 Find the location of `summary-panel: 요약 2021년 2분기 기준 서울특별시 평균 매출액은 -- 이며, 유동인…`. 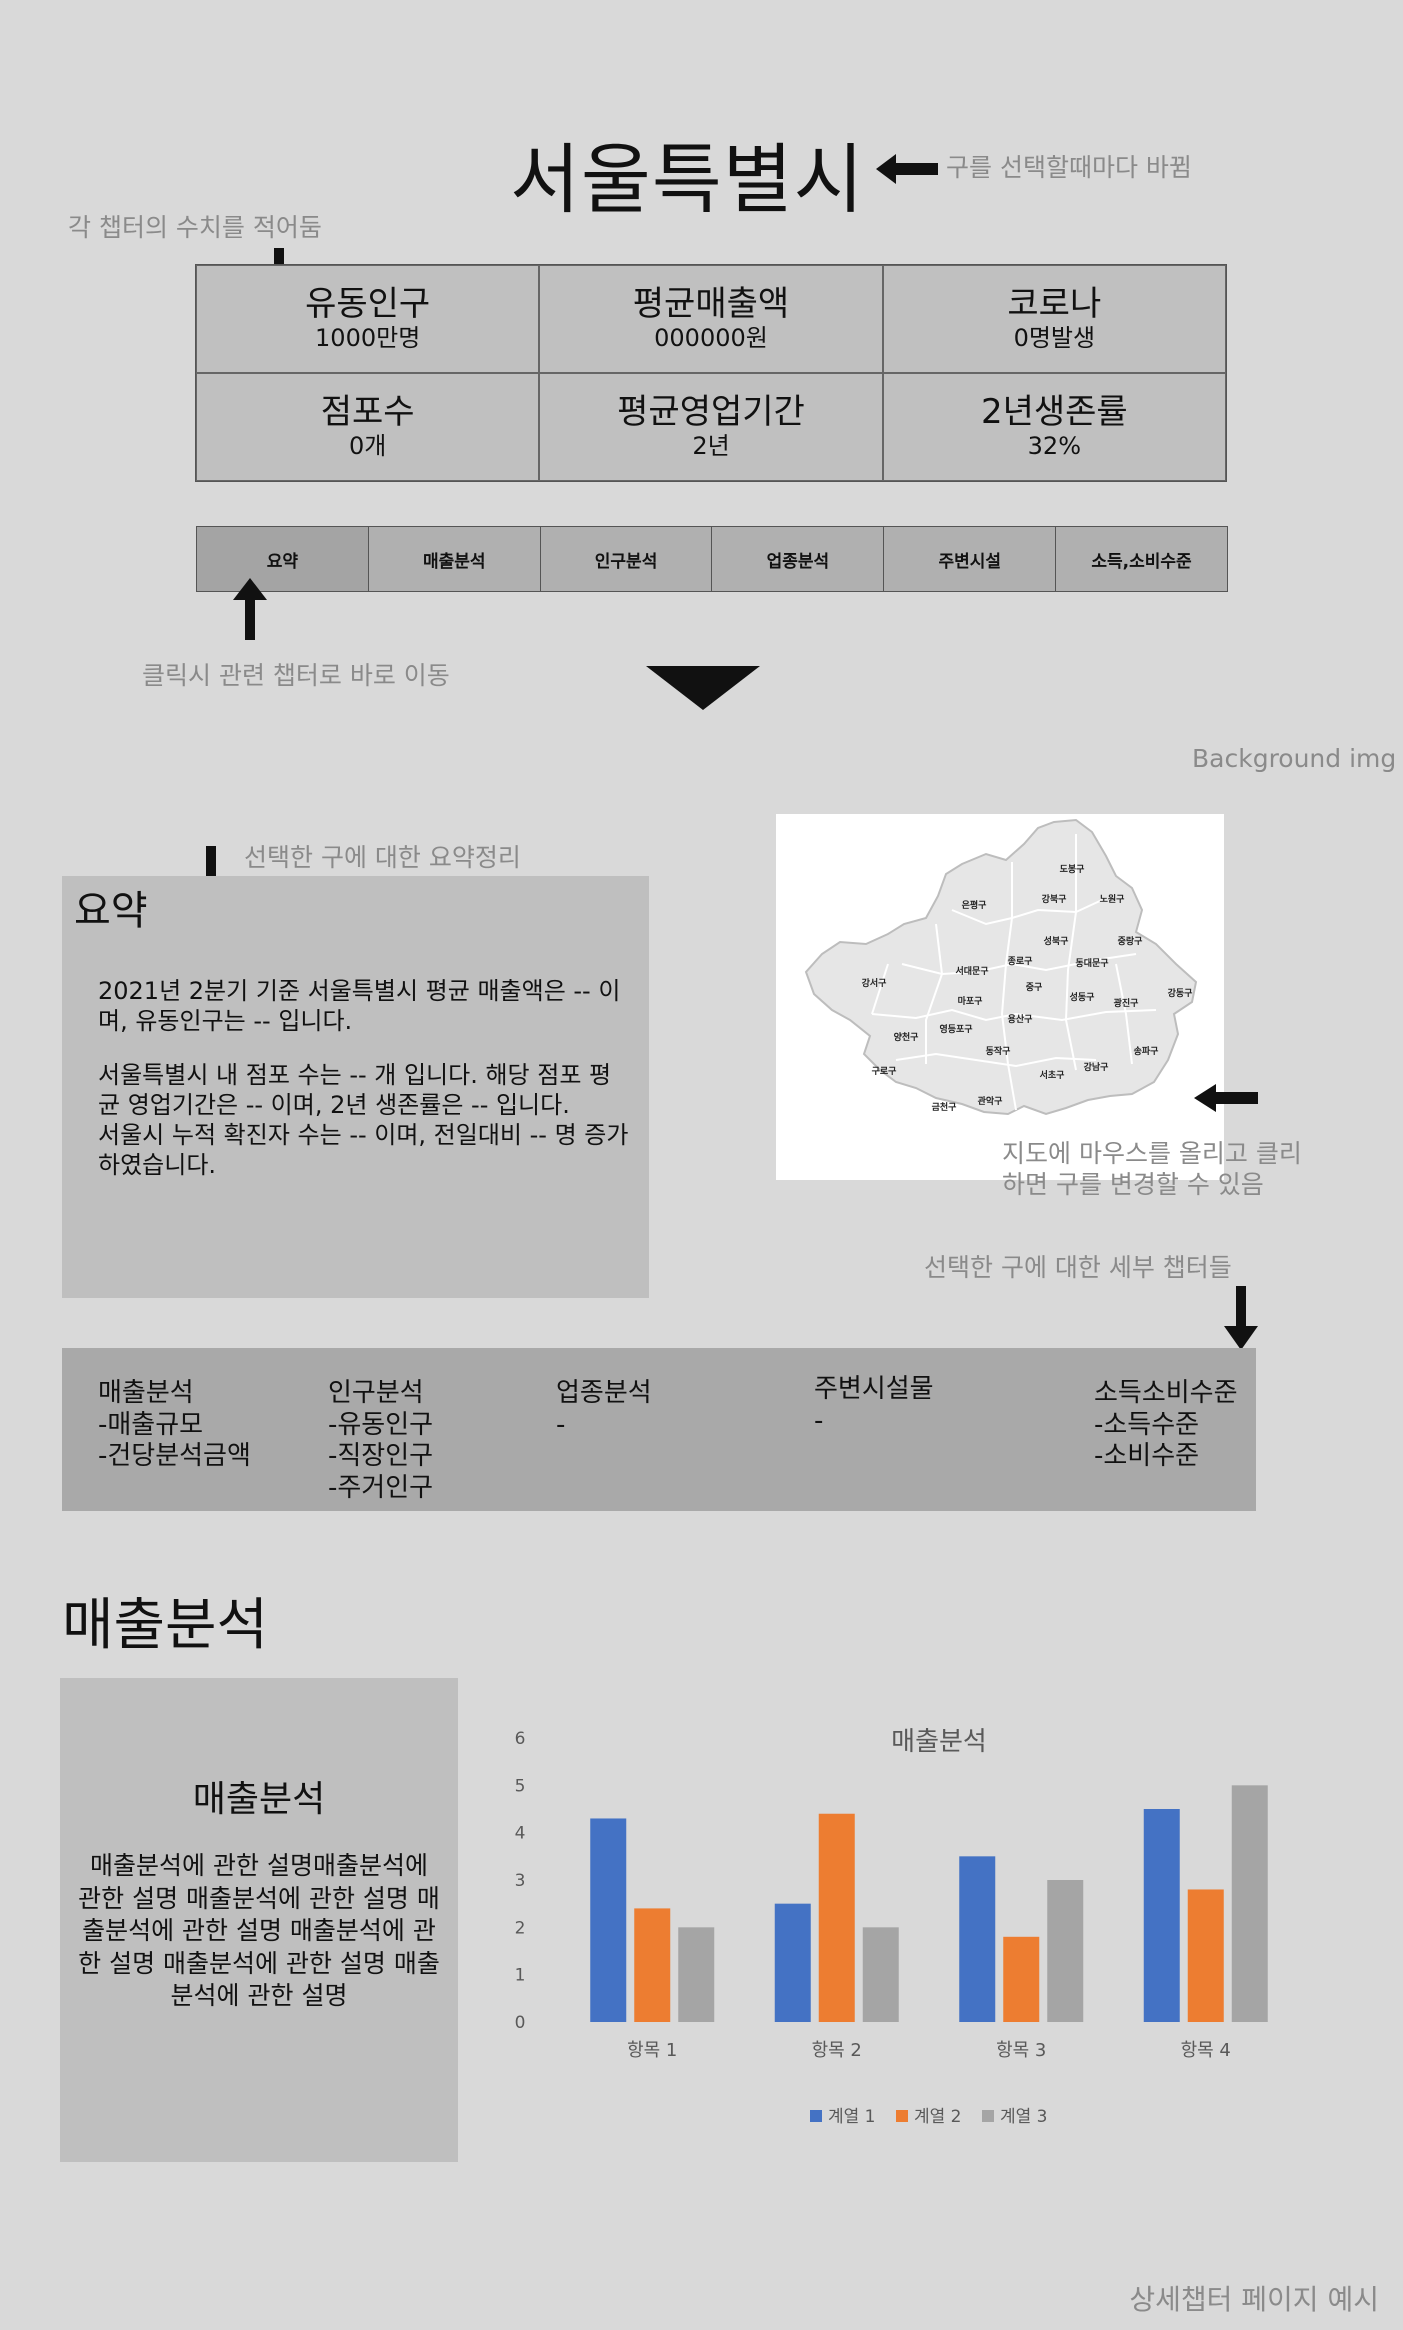

summary-panel: 요약 2021년 2분기 기준 서울특별시 평균 매출액은 -- 이며, 유동인… is located at coordinates (355, 1087).